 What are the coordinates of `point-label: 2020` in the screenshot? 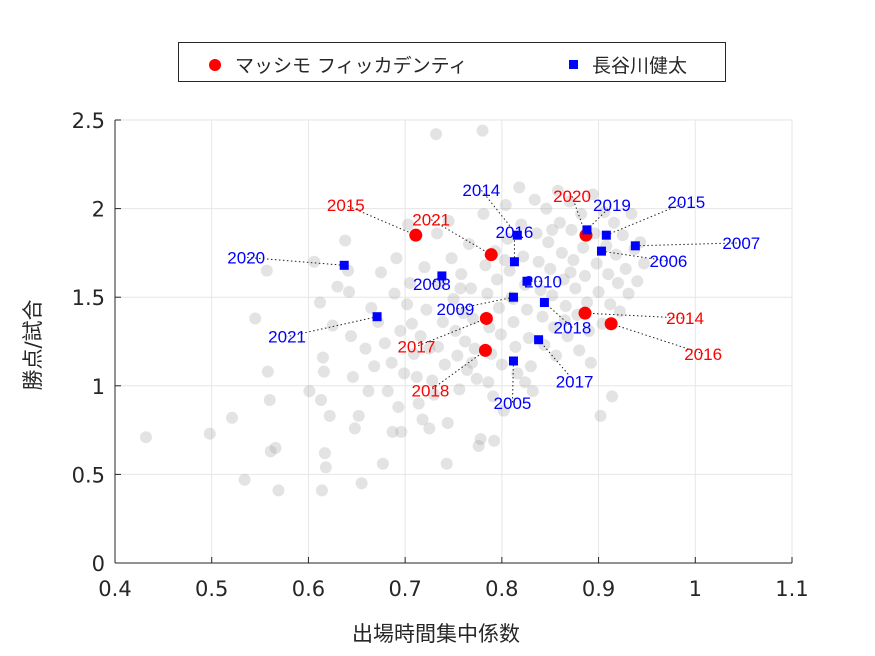 It's located at (572, 196).